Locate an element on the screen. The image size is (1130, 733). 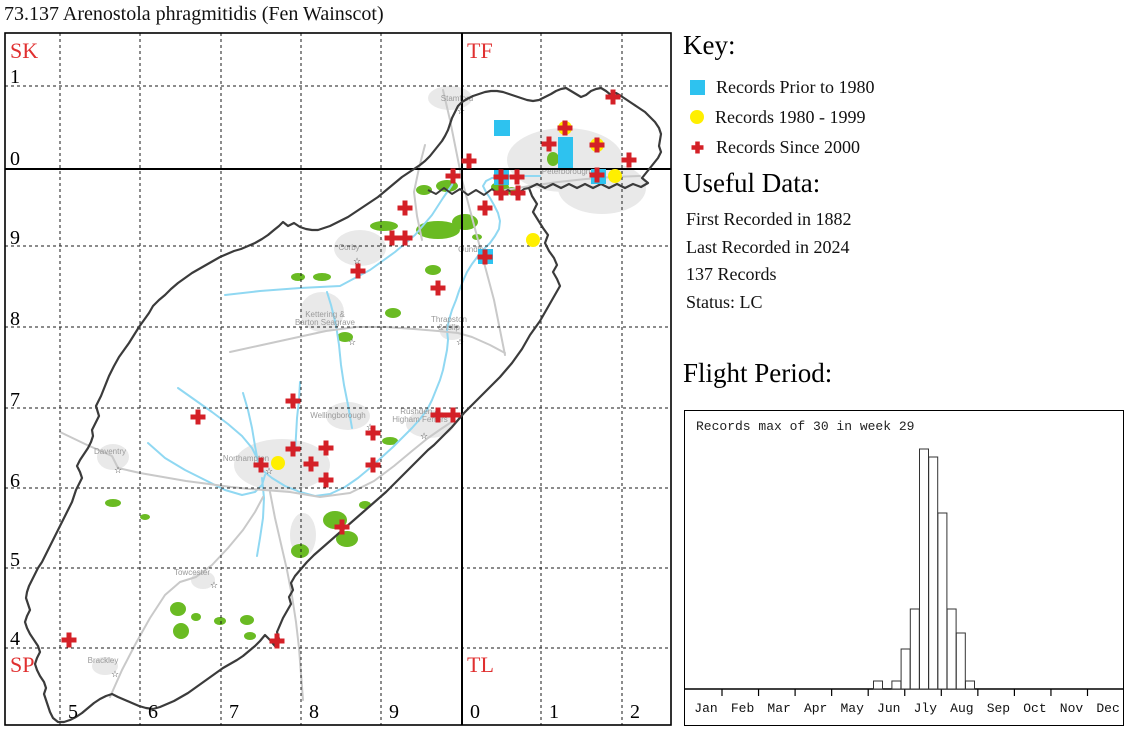
river-nene is located at coordinates (401, 336).